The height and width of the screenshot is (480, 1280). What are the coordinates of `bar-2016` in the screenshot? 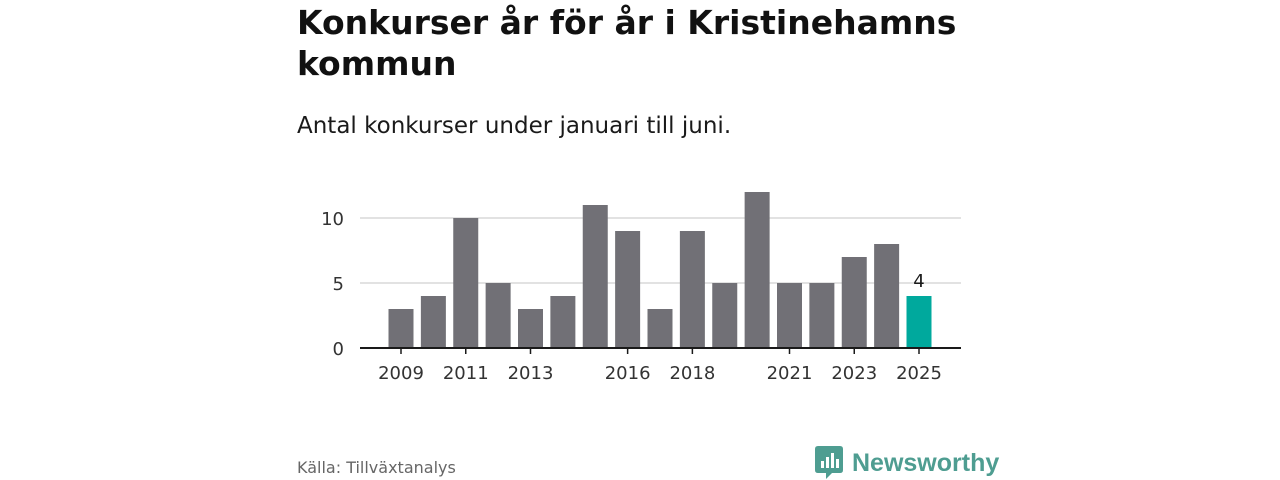 It's located at (628, 289).